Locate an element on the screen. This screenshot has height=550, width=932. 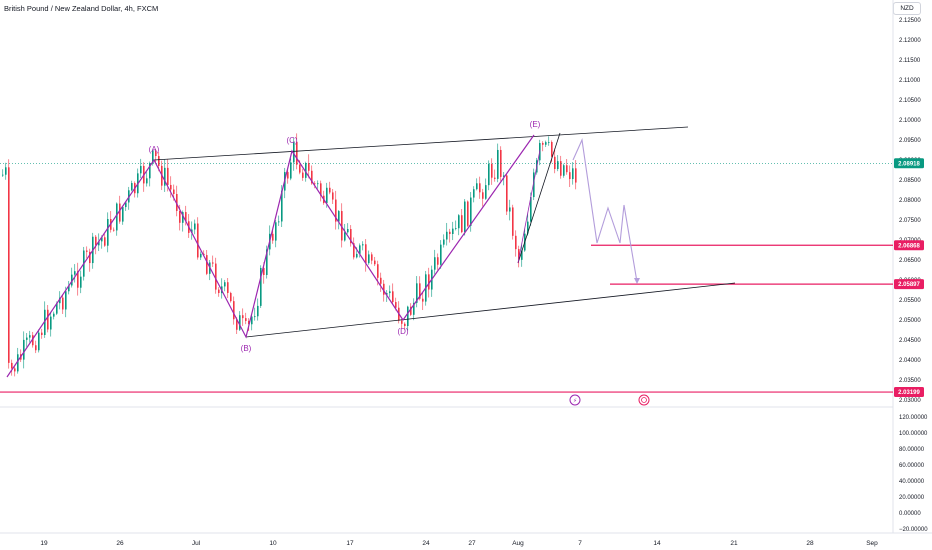
flash-glyph: ⚡ is located at coordinates (575, 401).